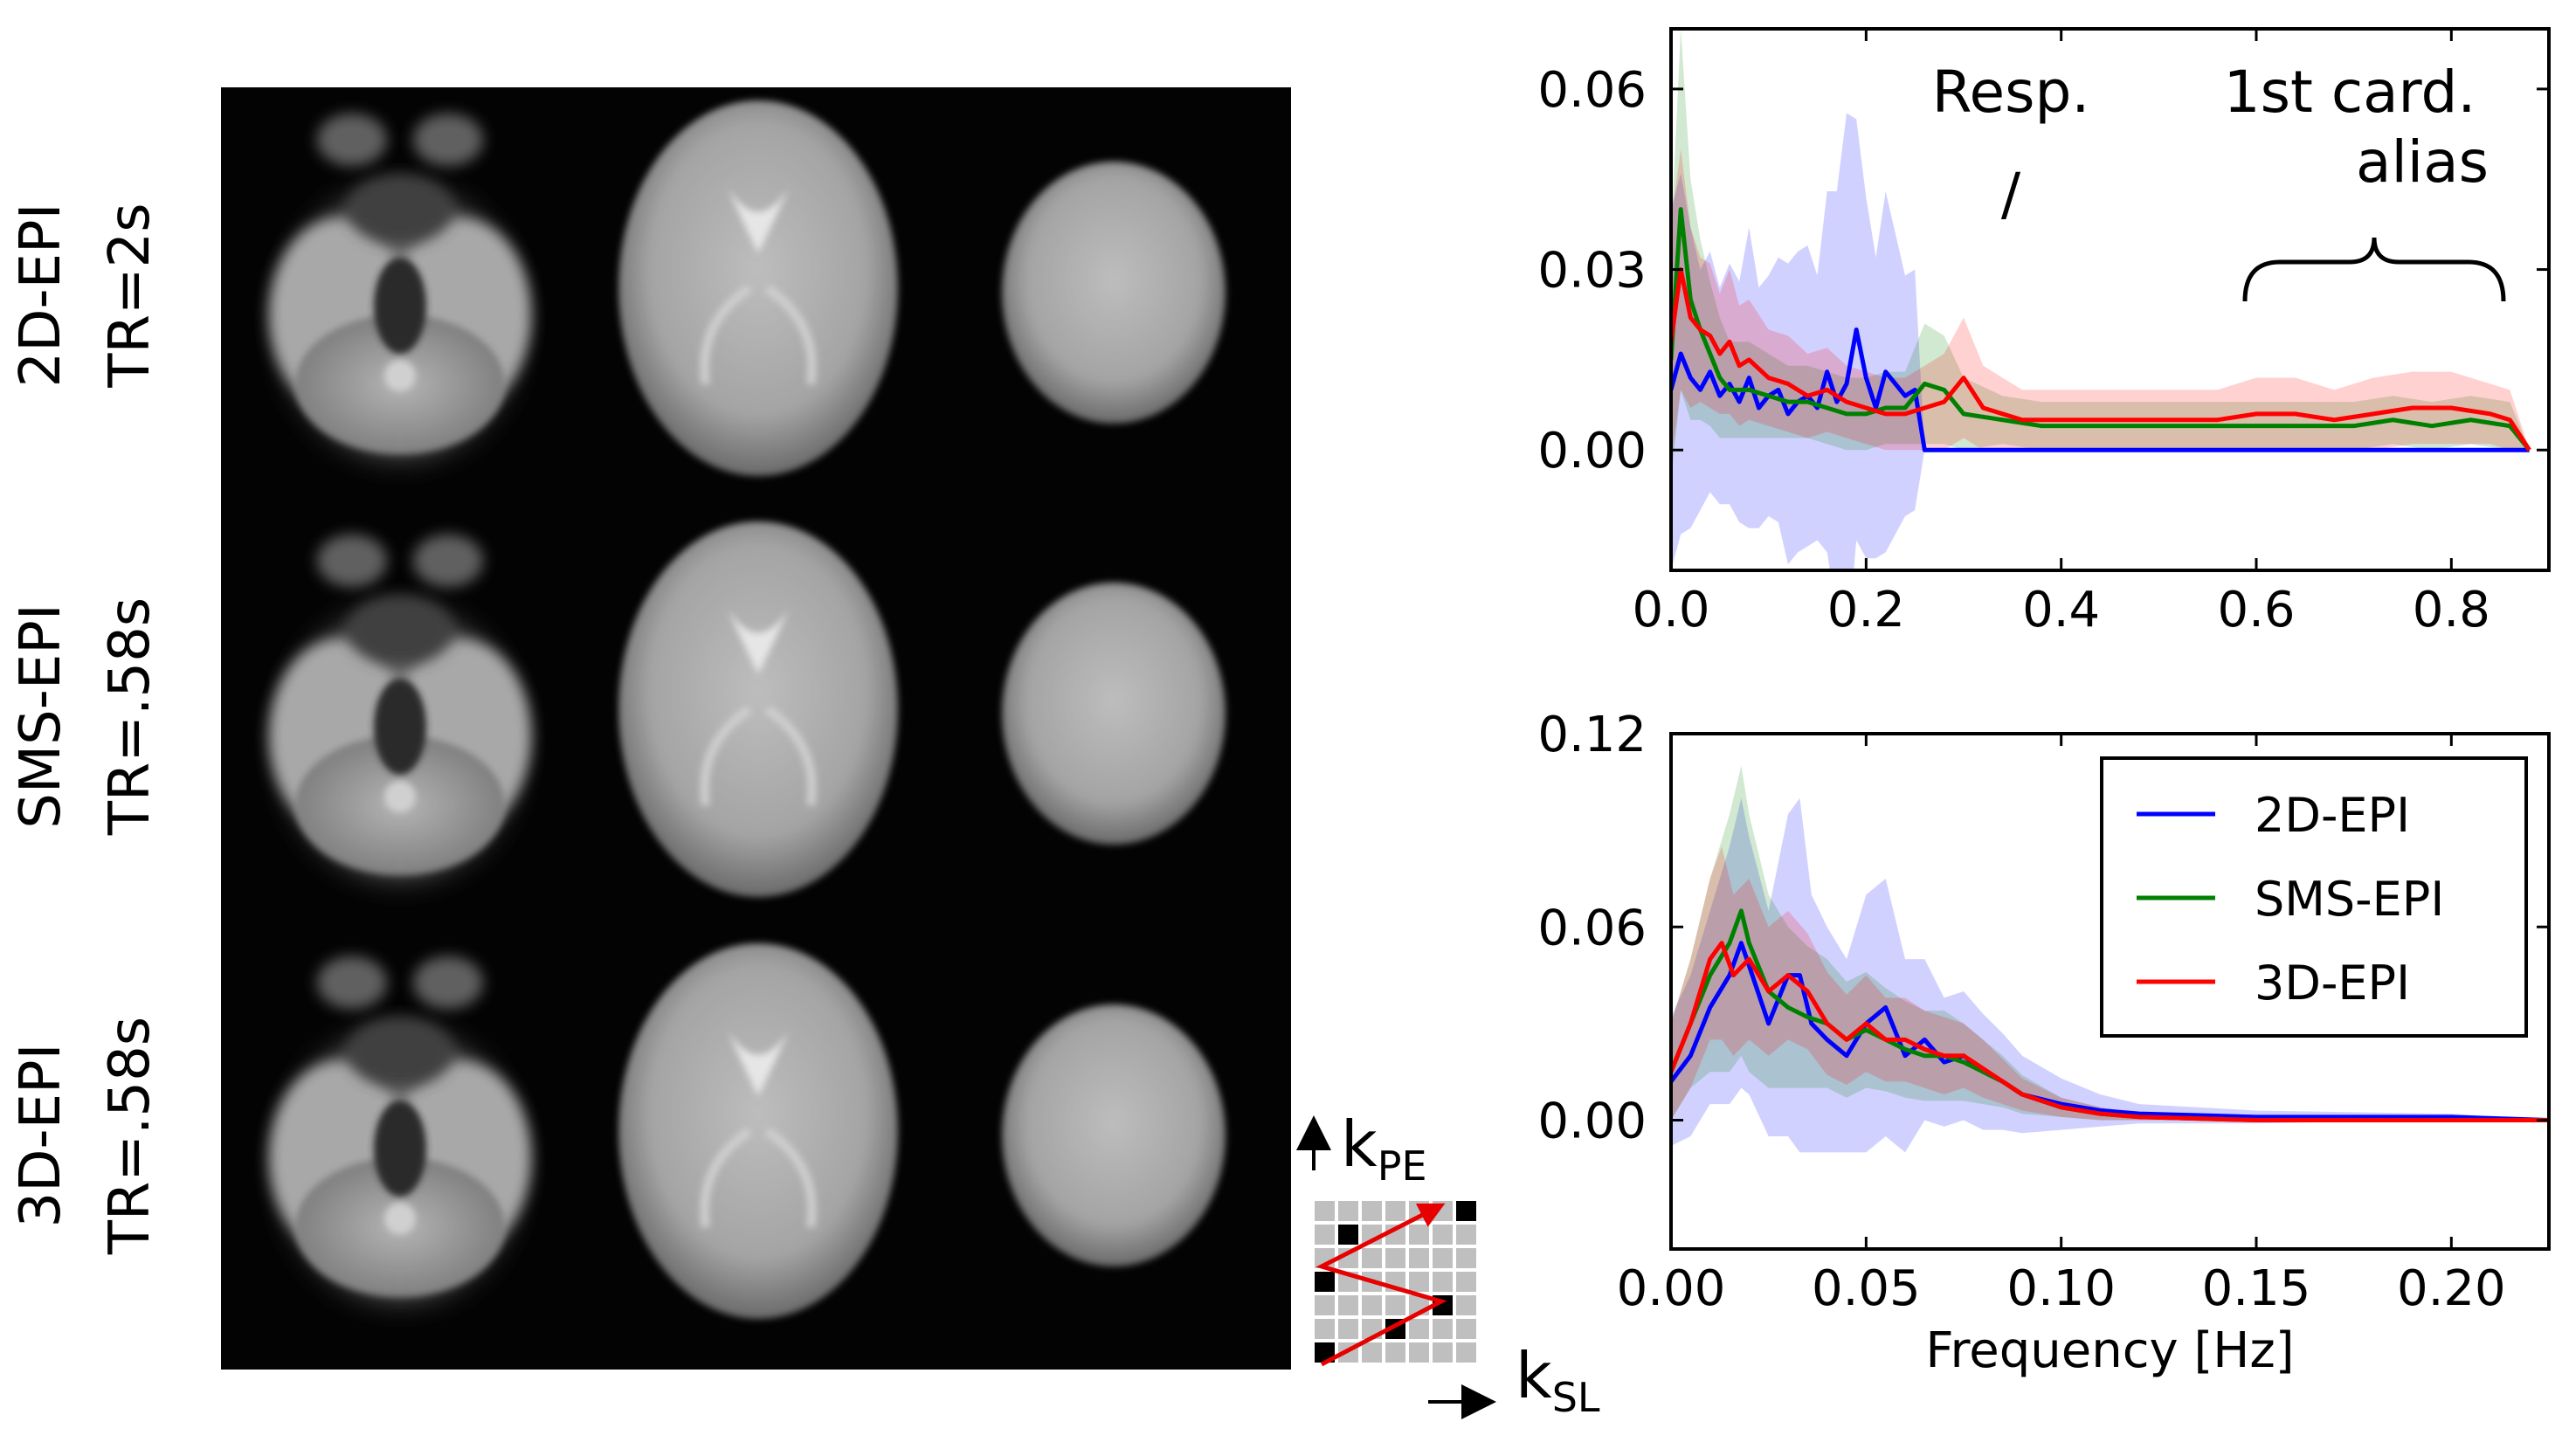  I want to click on brain-slice-r1-c1, so click(400, 284).